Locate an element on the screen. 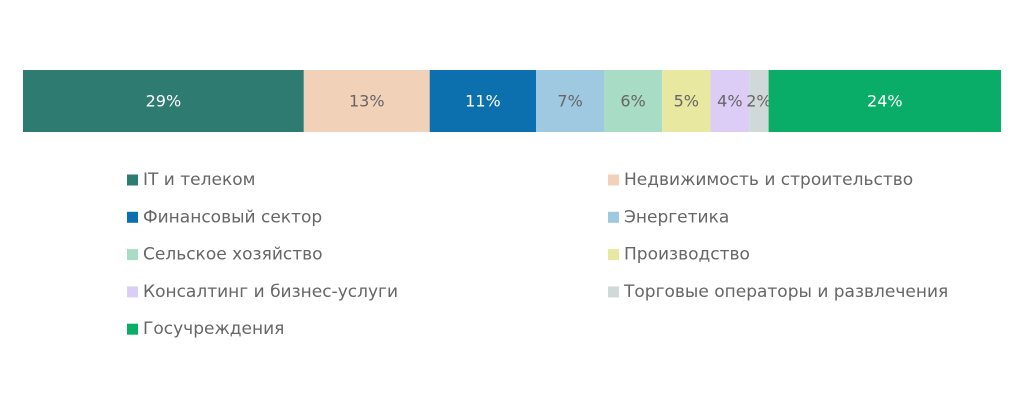 The image size is (1024, 402). value-label: 2% is located at coordinates (758, 101).